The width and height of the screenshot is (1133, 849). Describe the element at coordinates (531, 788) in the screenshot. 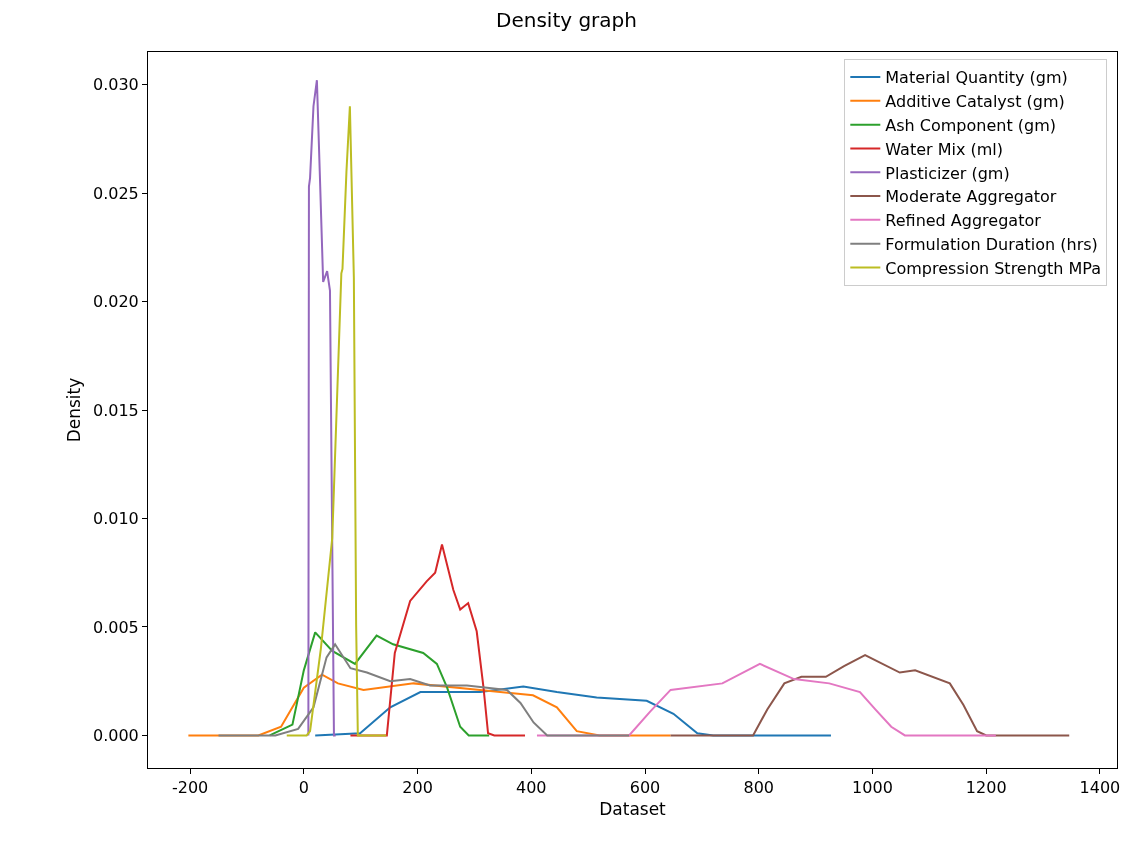

I see `x-tick-label: 400` at that location.